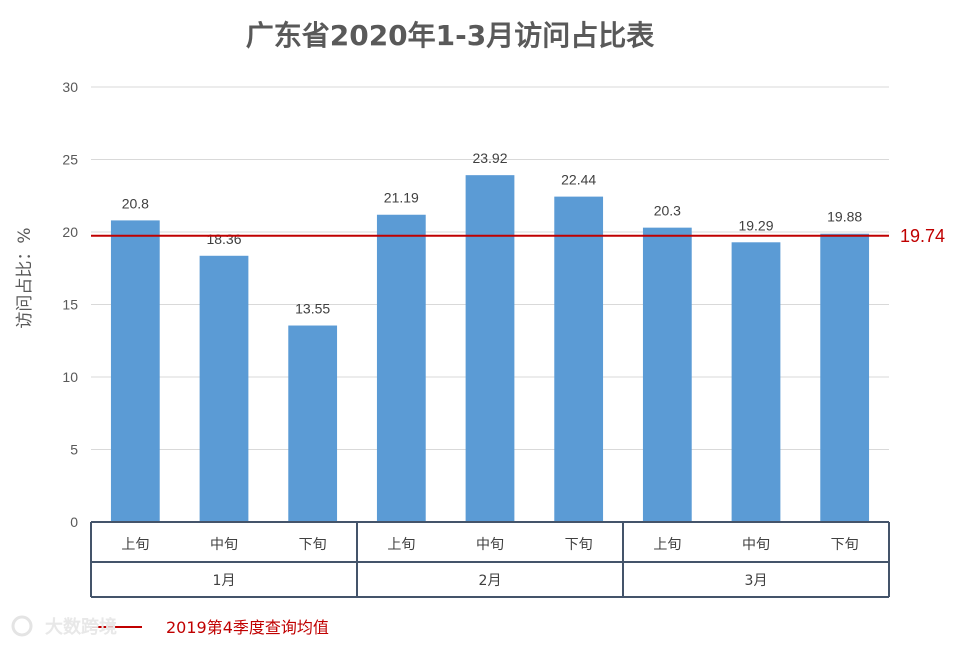 Image resolution: width=960 pixels, height=645 pixels. I want to click on data-label: 18.36, so click(223, 239).